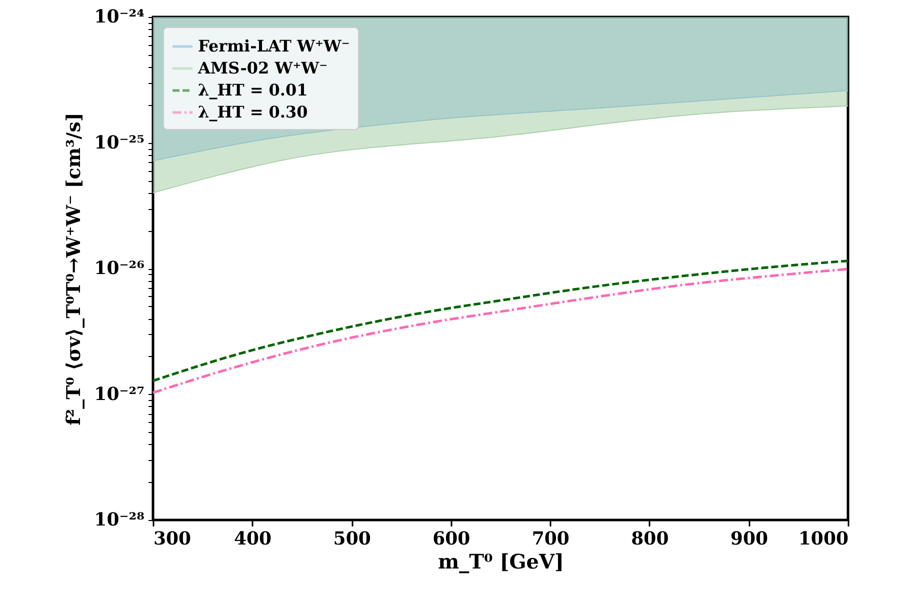  I want to click on y-tick-label: 10⁻²⁴, so click(119, 17).